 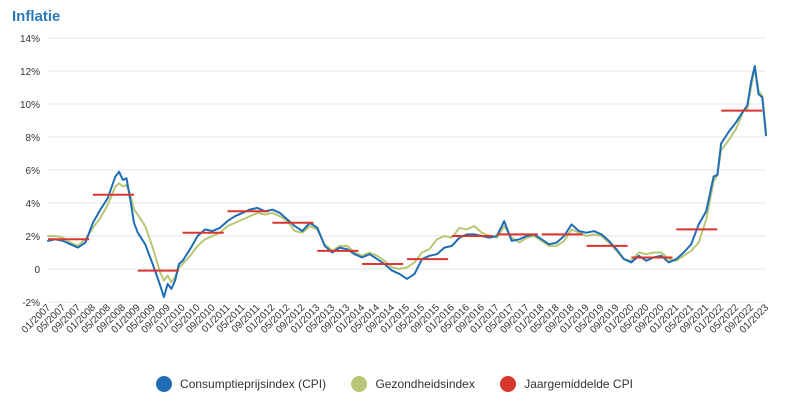 I want to click on legend-label-jaargemiddelde: Jaargemiddelde CPI, so click(x=578, y=384).